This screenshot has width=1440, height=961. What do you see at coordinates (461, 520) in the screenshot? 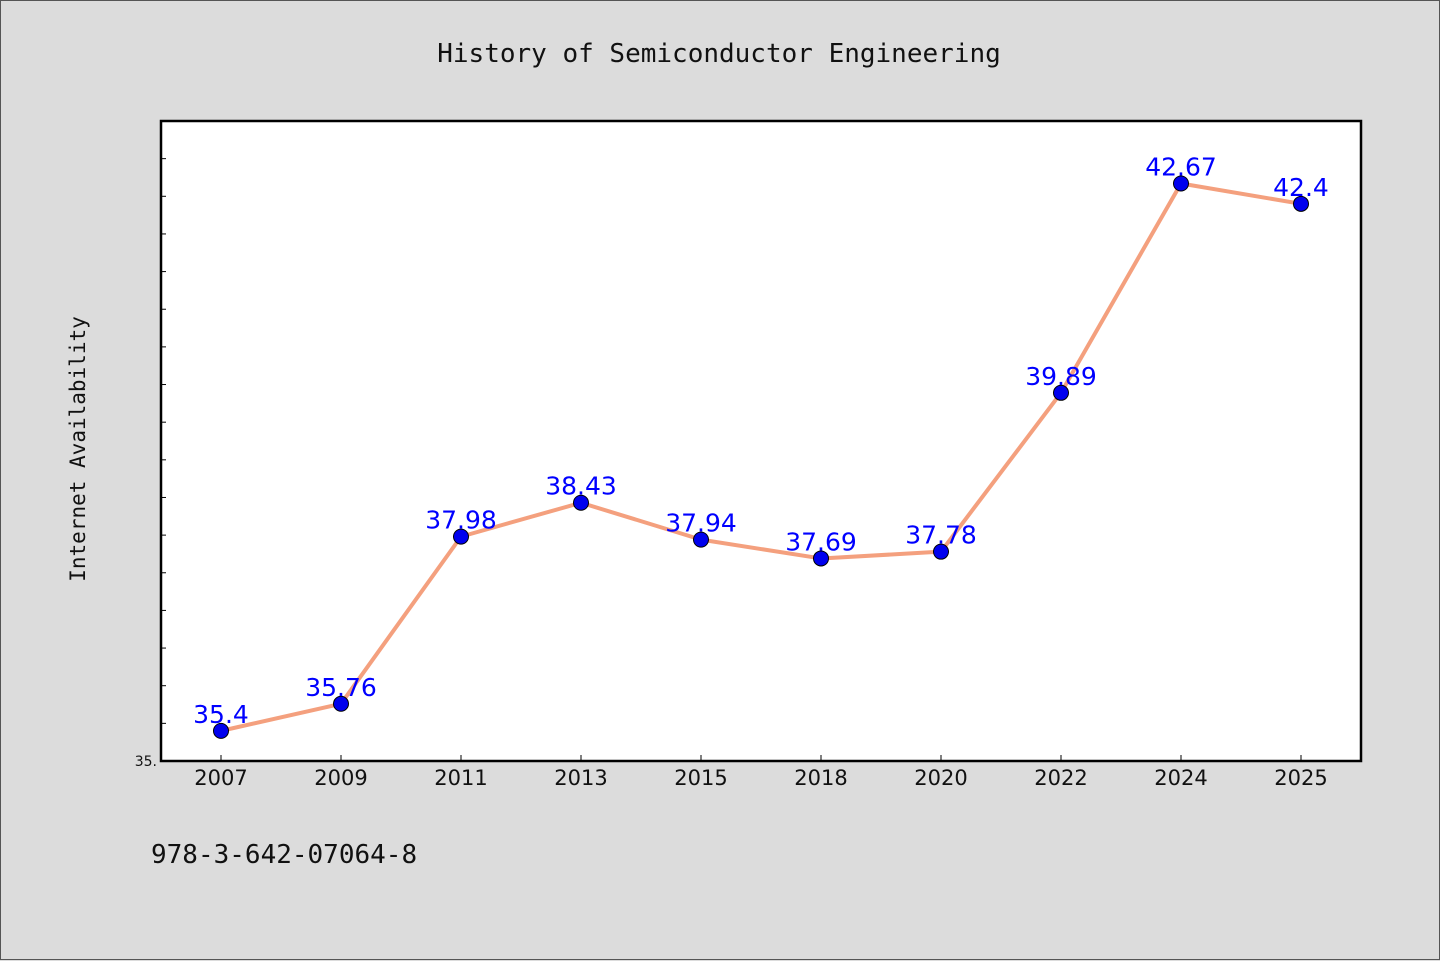
I see `data-label: 37.98` at bounding box center [461, 520].